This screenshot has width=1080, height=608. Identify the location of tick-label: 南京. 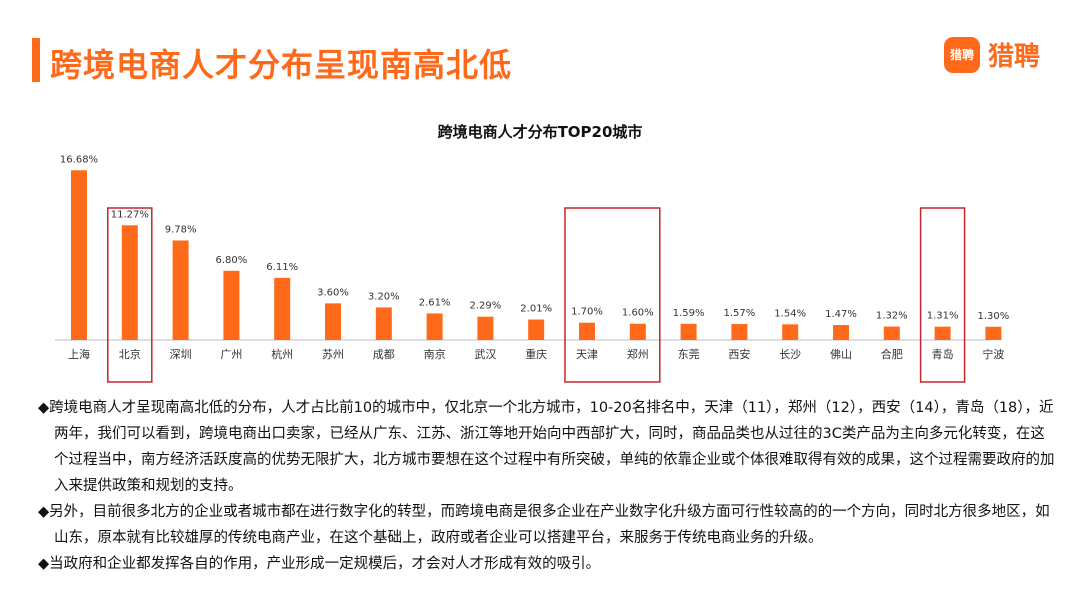
(435, 354).